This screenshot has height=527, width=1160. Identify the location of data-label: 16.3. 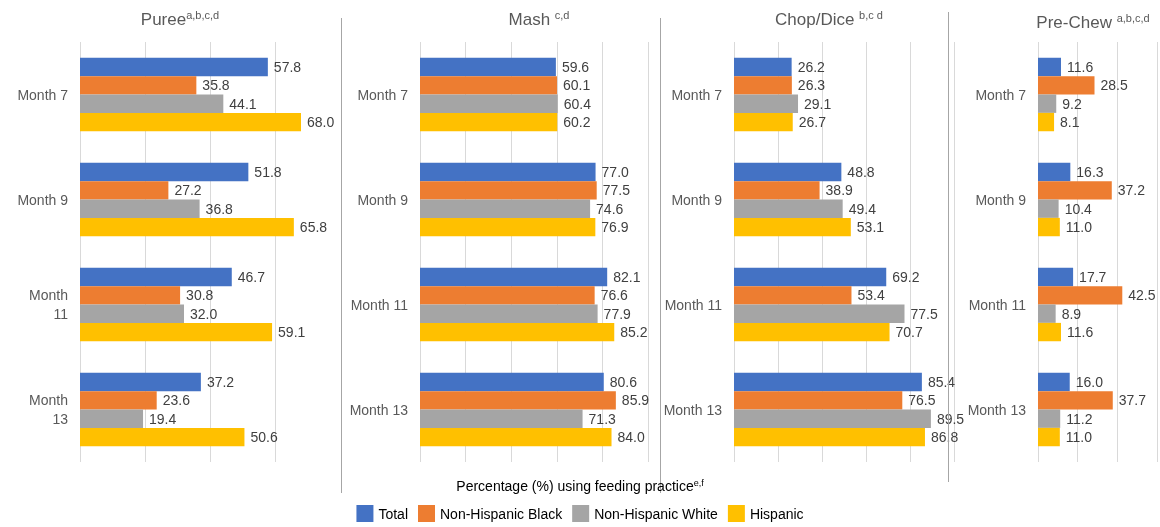
(1090, 171).